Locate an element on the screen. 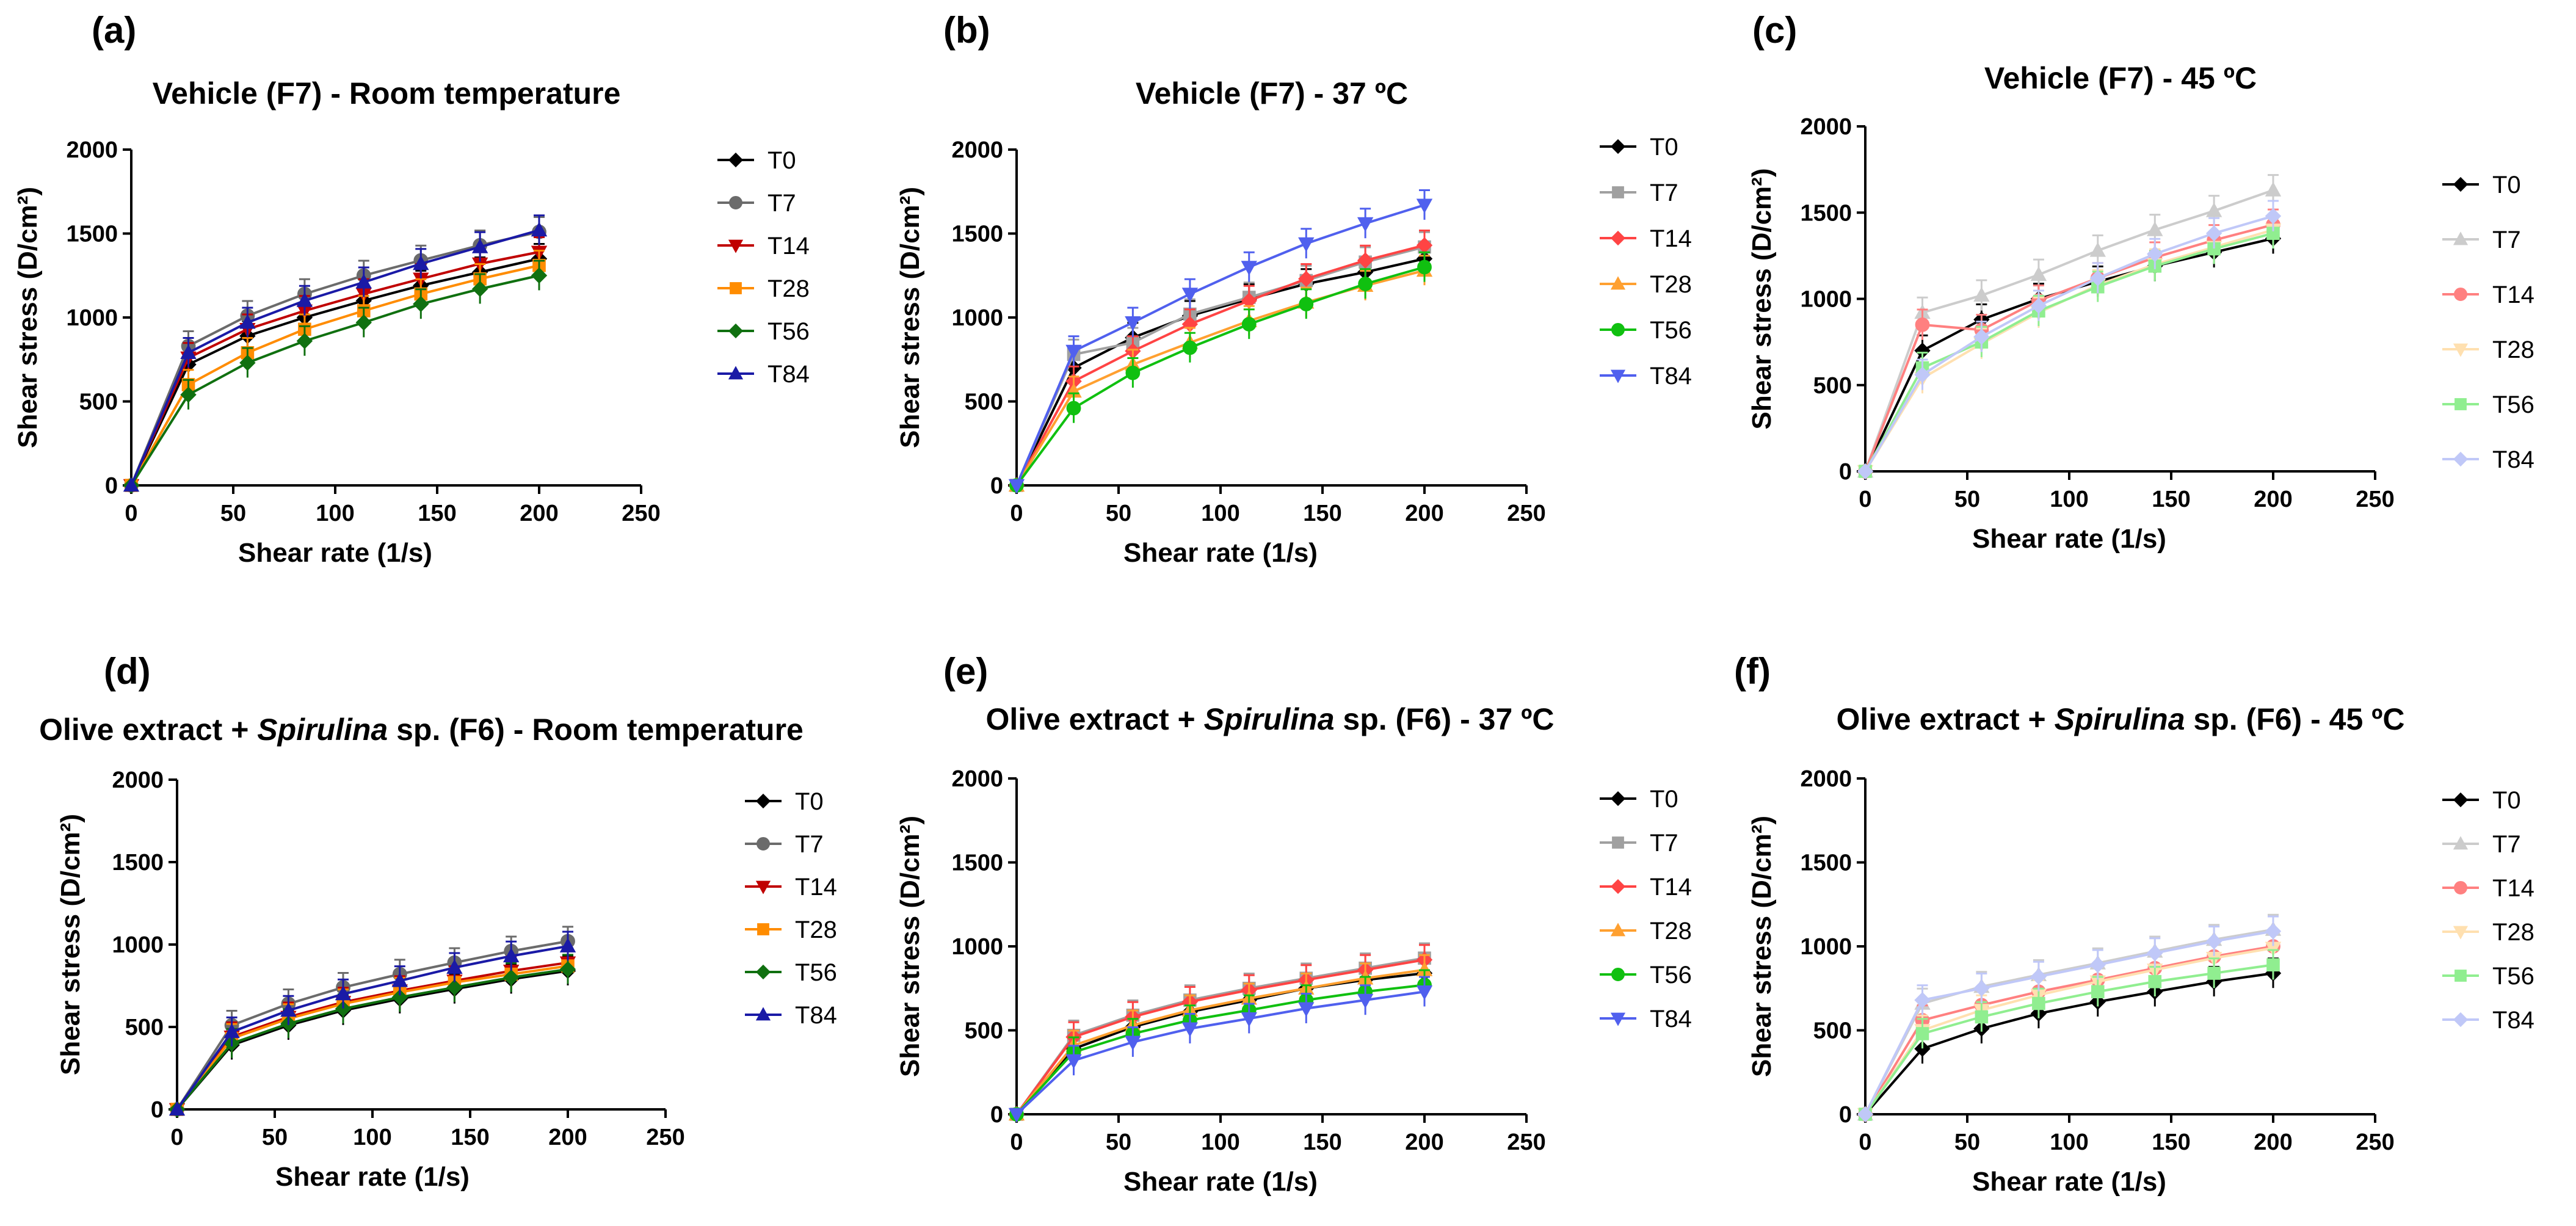 The height and width of the screenshot is (1226, 2576). x-axis-label: Shear rate (1/s) is located at coordinates (1220, 1182).